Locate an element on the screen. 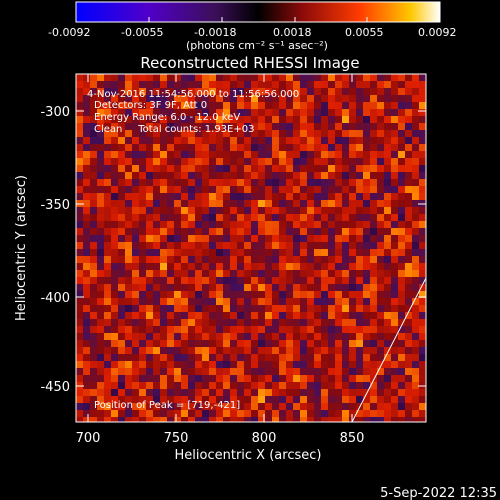  peak-position-annotation: Position of Peak = [719,-421] is located at coordinates (167, 405).